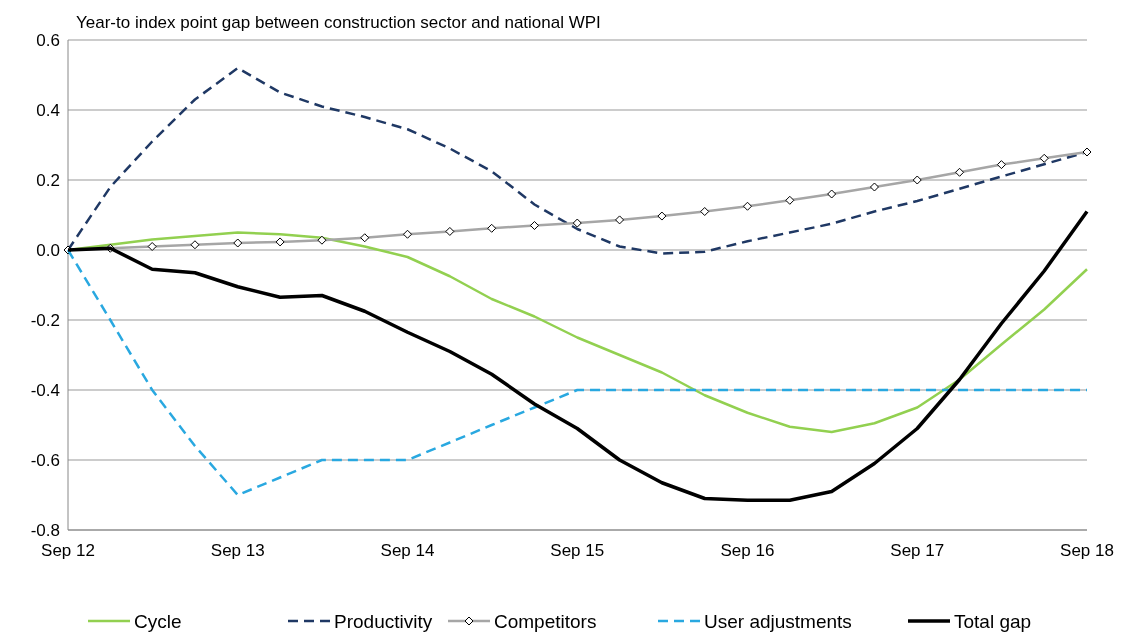 This screenshot has height=641, width=1135. Describe the element at coordinates (1087, 550) in the screenshot. I see `x-tick-label: Sep 18` at that location.